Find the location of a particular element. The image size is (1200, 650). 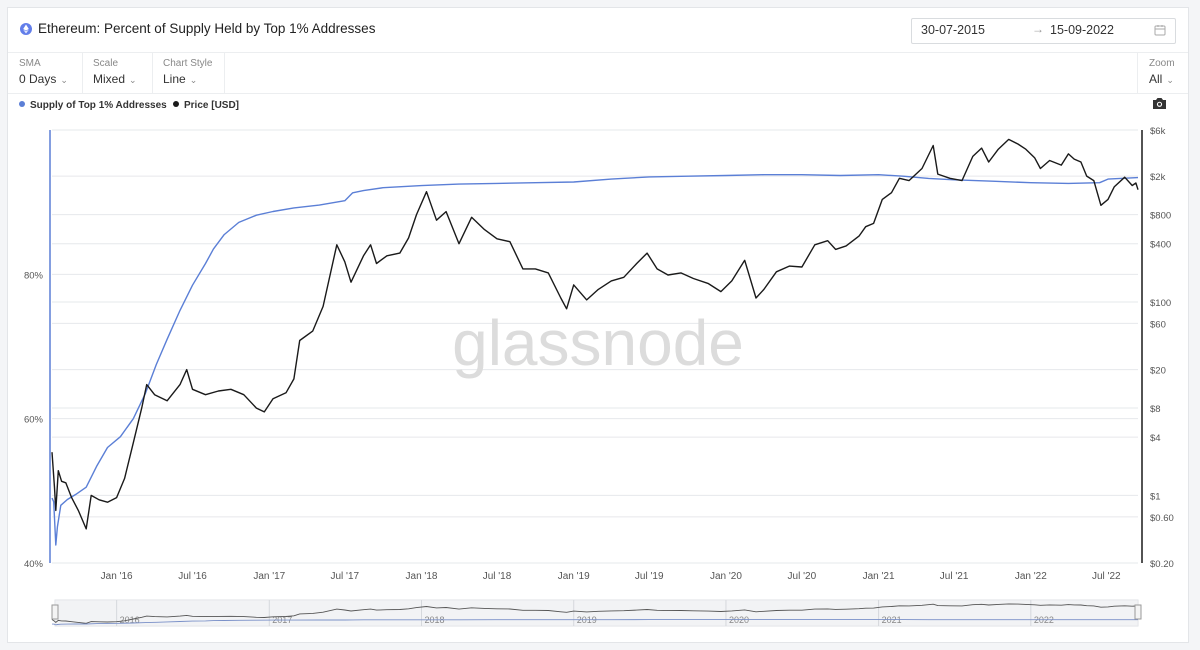

legend-label-supply: Supply of Top 1% Addresses is located at coordinates (98, 105).